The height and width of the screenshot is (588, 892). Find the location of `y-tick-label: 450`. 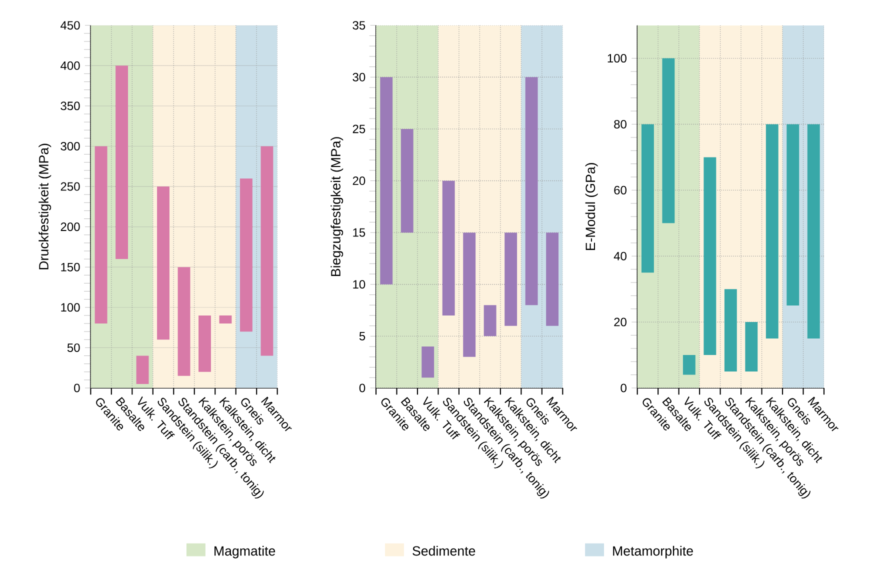

y-tick-label: 450 is located at coordinates (70, 25).